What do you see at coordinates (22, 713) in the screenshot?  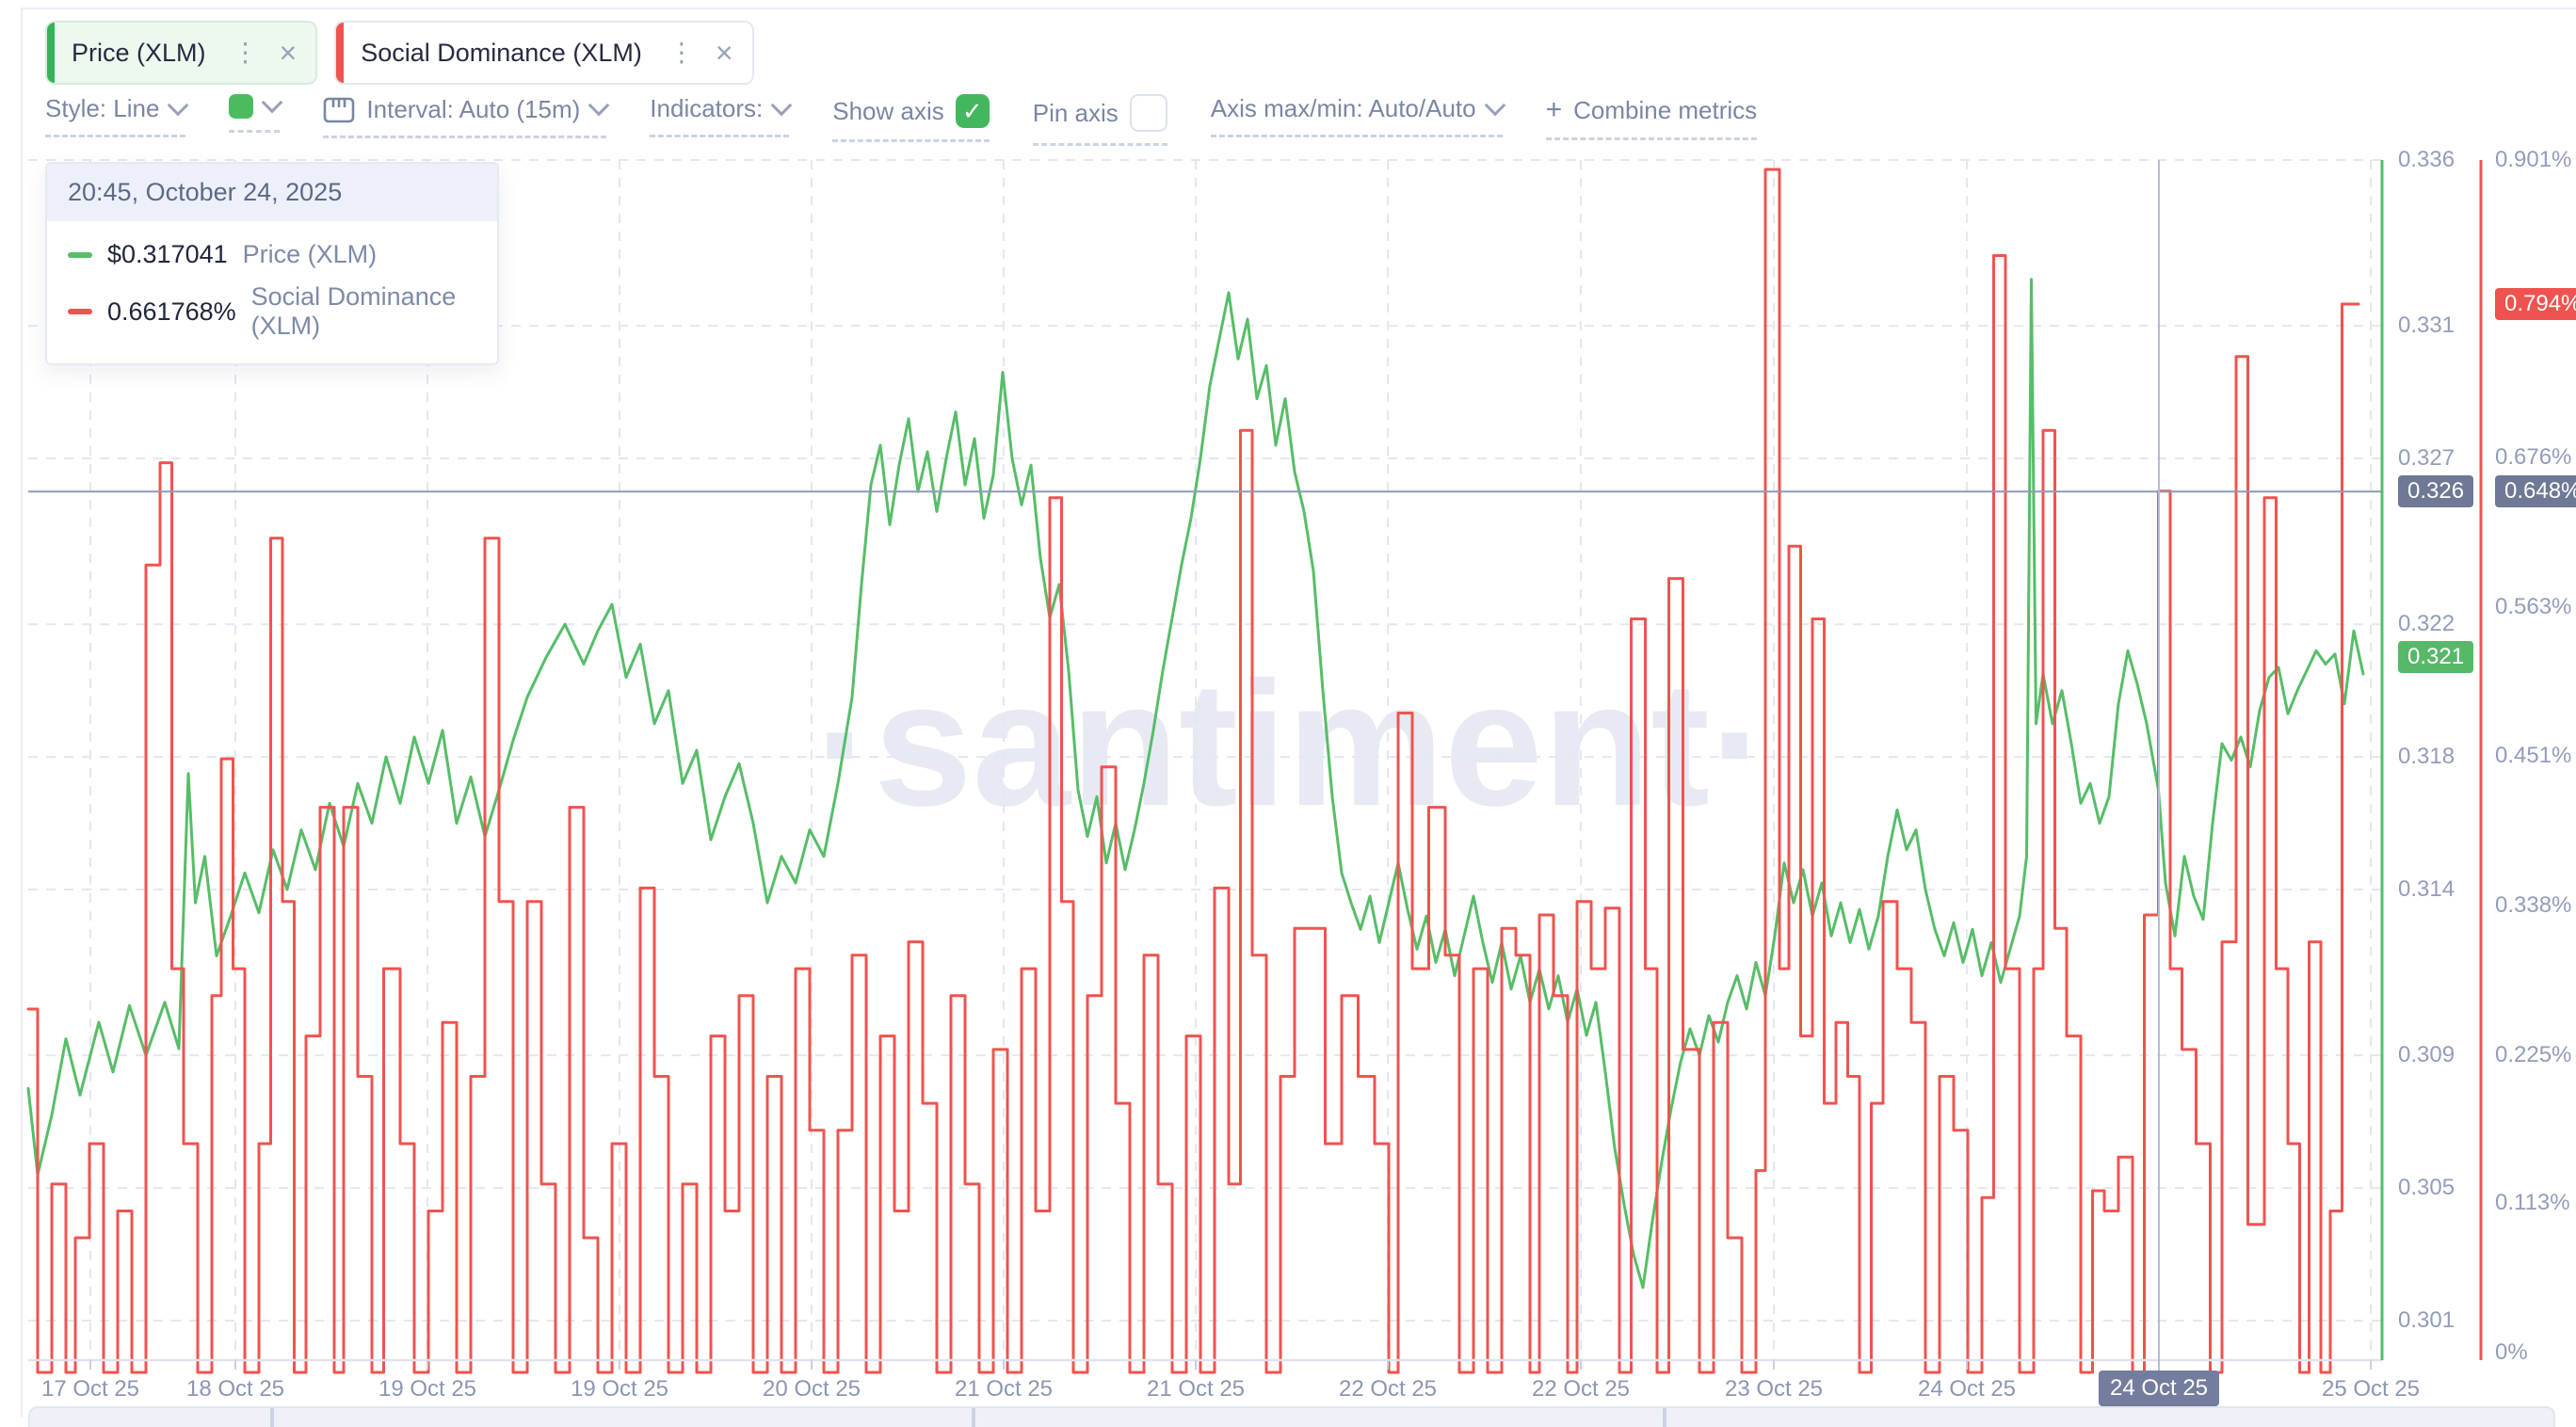 I see `panel-left-border` at bounding box center [22, 713].